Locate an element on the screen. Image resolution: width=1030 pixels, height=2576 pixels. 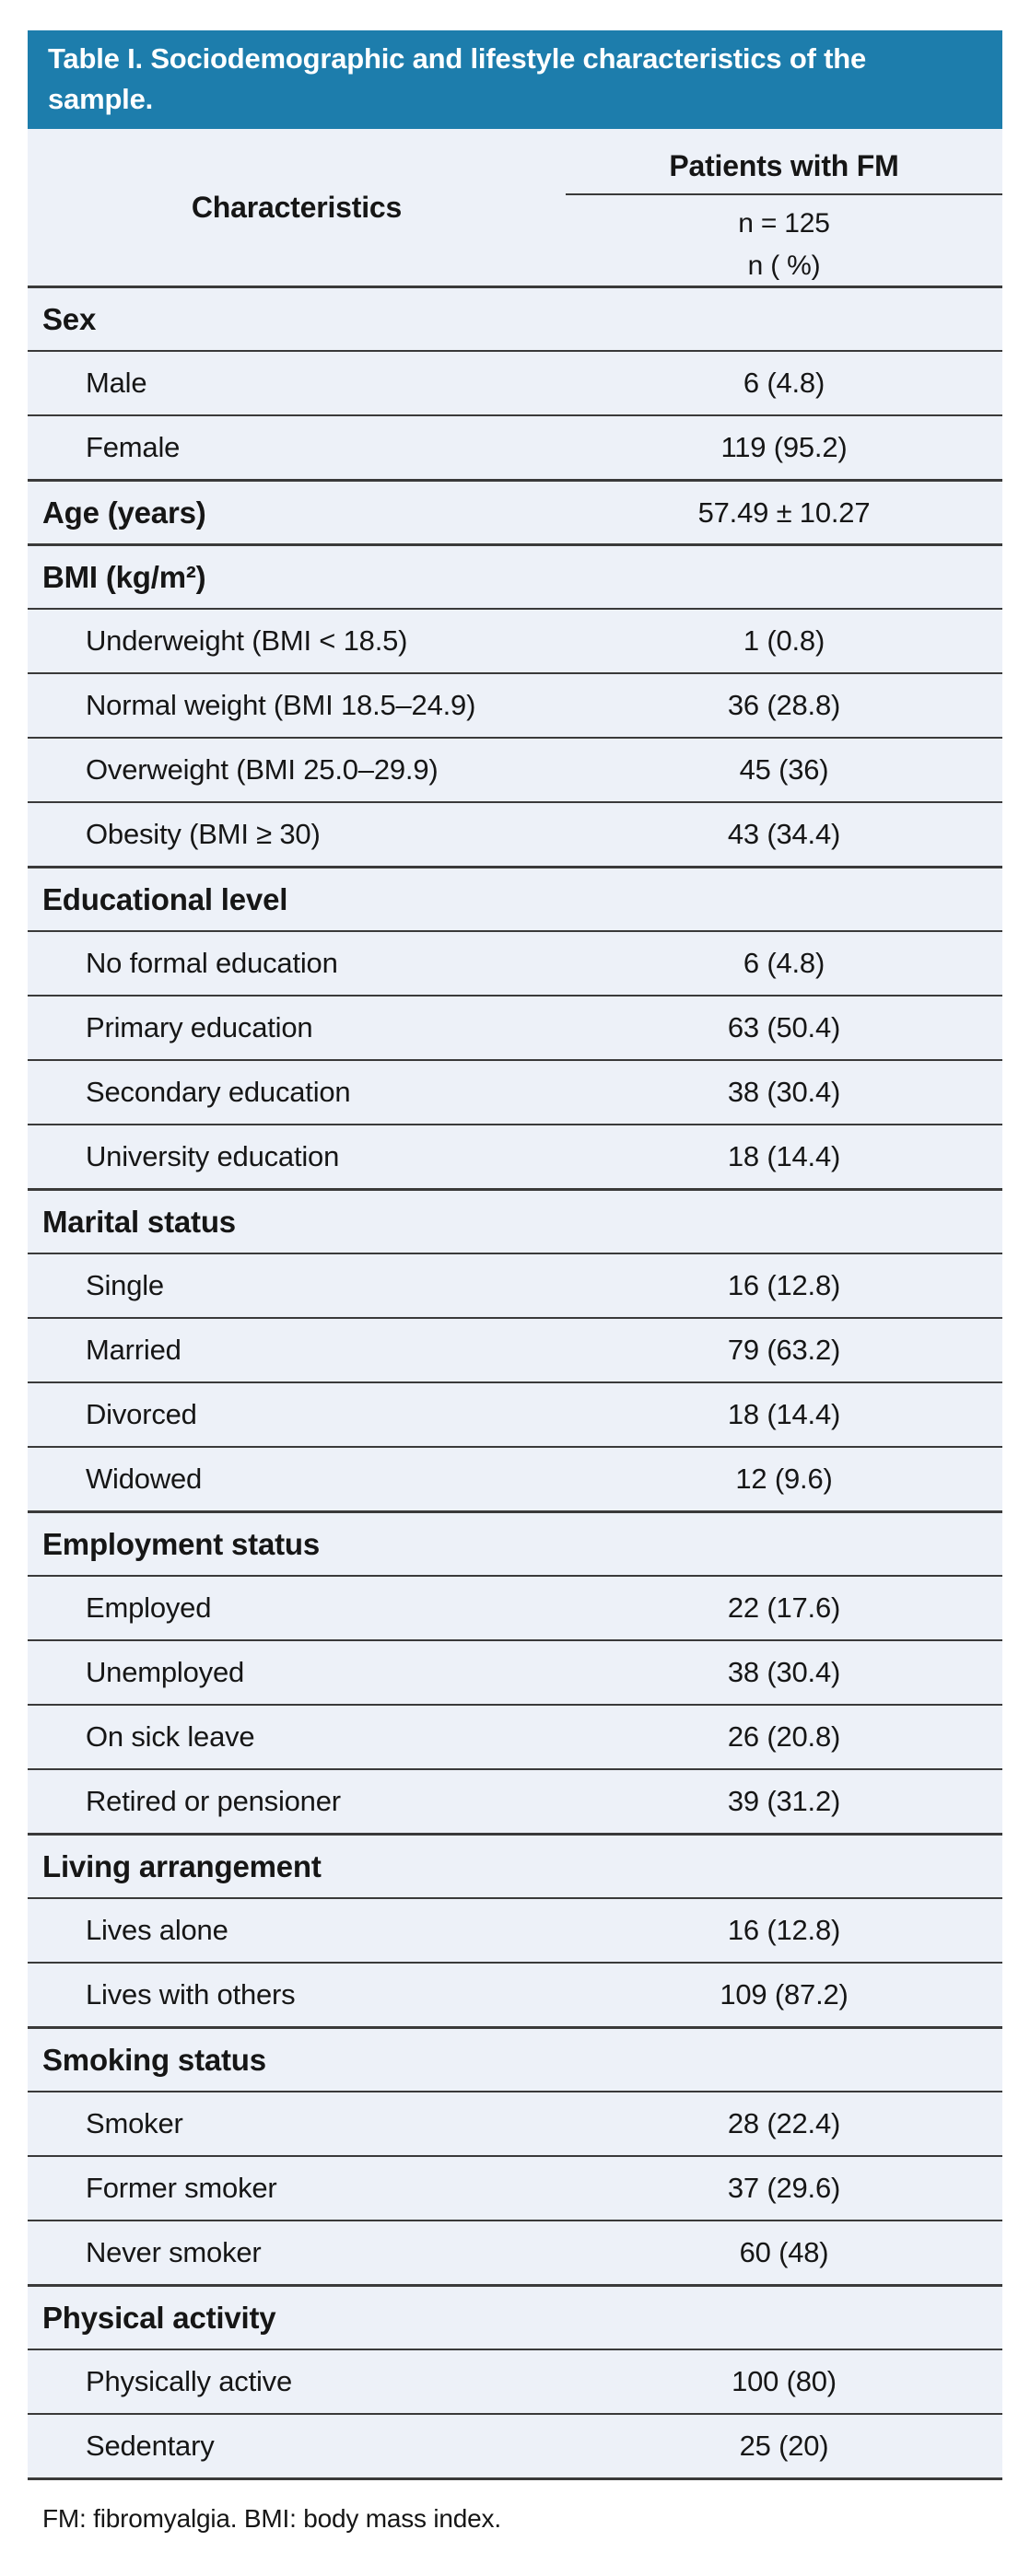
row-value: 1 (0.8) is located at coordinates (784, 640).